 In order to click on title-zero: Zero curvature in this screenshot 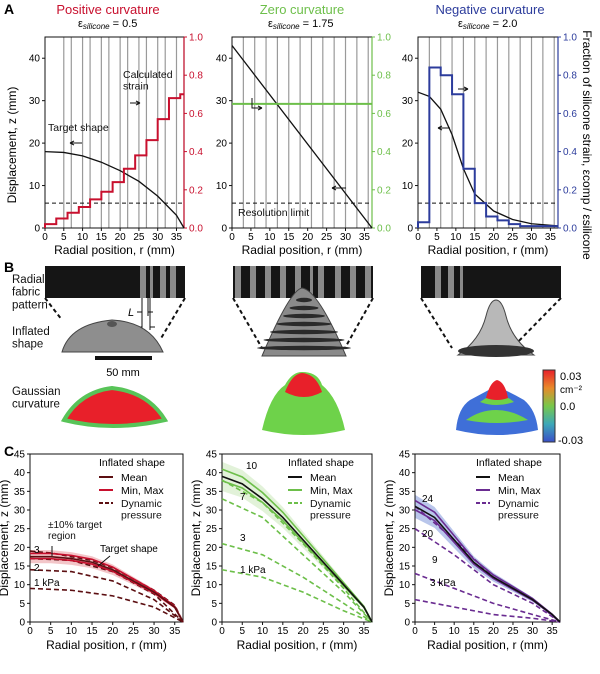, I will do `click(302, 9)`.